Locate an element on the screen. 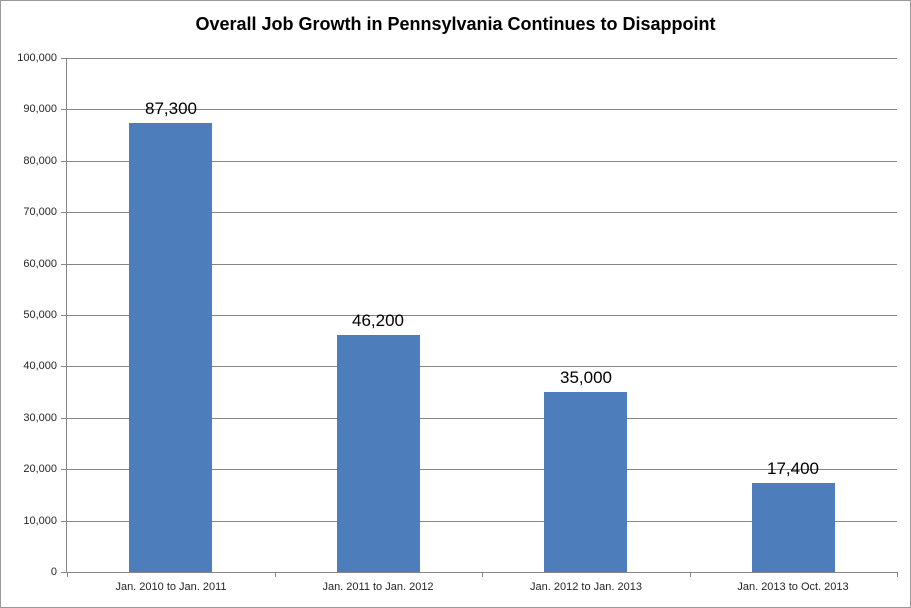  bar-value-label: 46,200 is located at coordinates (378, 320).